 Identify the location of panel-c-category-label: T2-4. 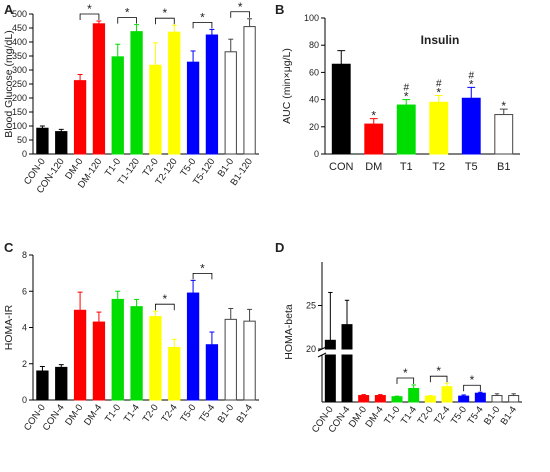
(169, 413).